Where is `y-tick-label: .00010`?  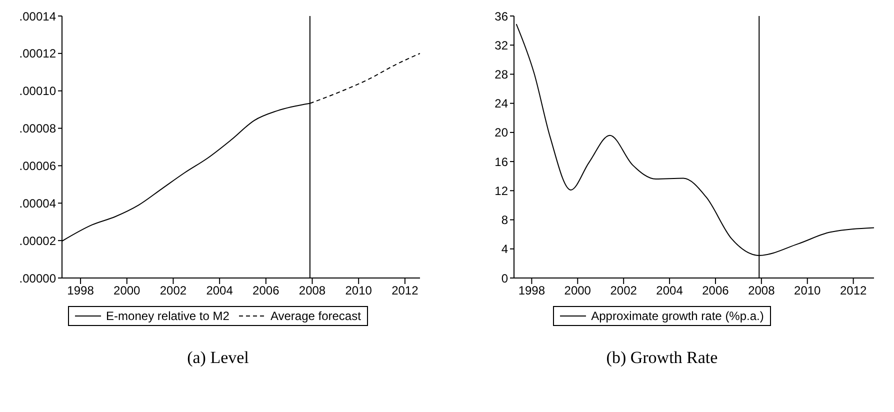 y-tick-label: .00010 is located at coordinates (37, 91).